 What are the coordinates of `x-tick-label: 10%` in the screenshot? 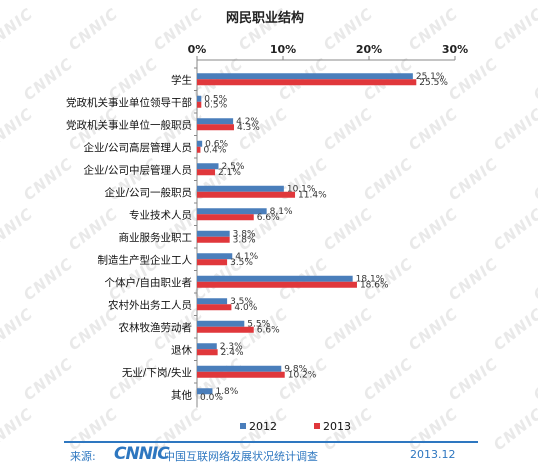 It's located at (283, 49).